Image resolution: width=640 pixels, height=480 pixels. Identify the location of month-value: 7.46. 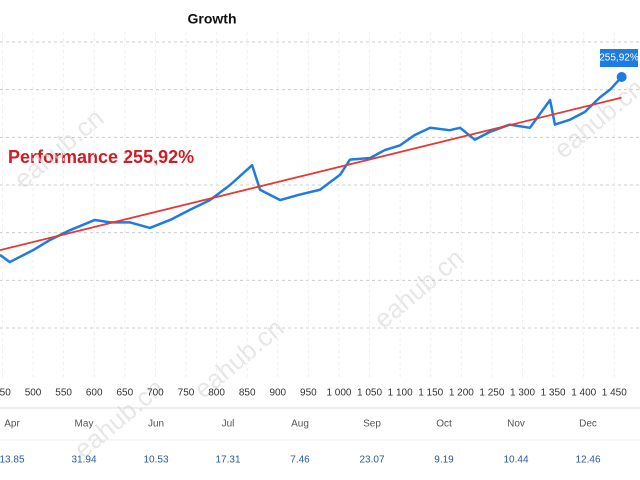
(300, 460).